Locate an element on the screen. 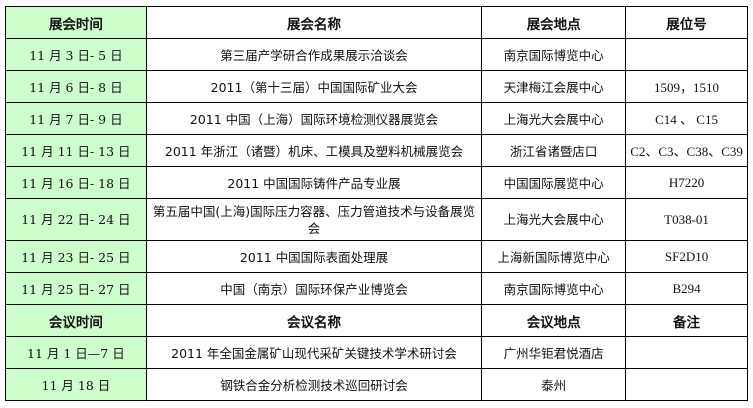 The height and width of the screenshot is (408, 753). column-header: 展会地点 is located at coordinates (554, 22).